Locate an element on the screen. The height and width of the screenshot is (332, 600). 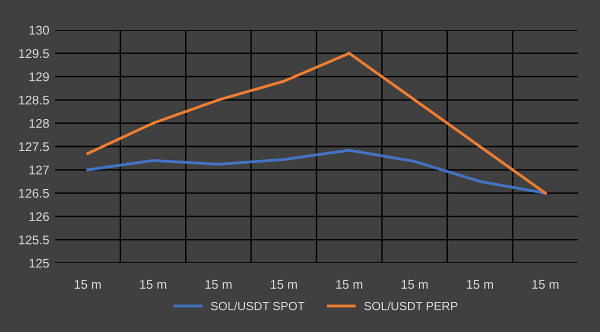
y-tick-label: 126 is located at coordinates (39, 217).